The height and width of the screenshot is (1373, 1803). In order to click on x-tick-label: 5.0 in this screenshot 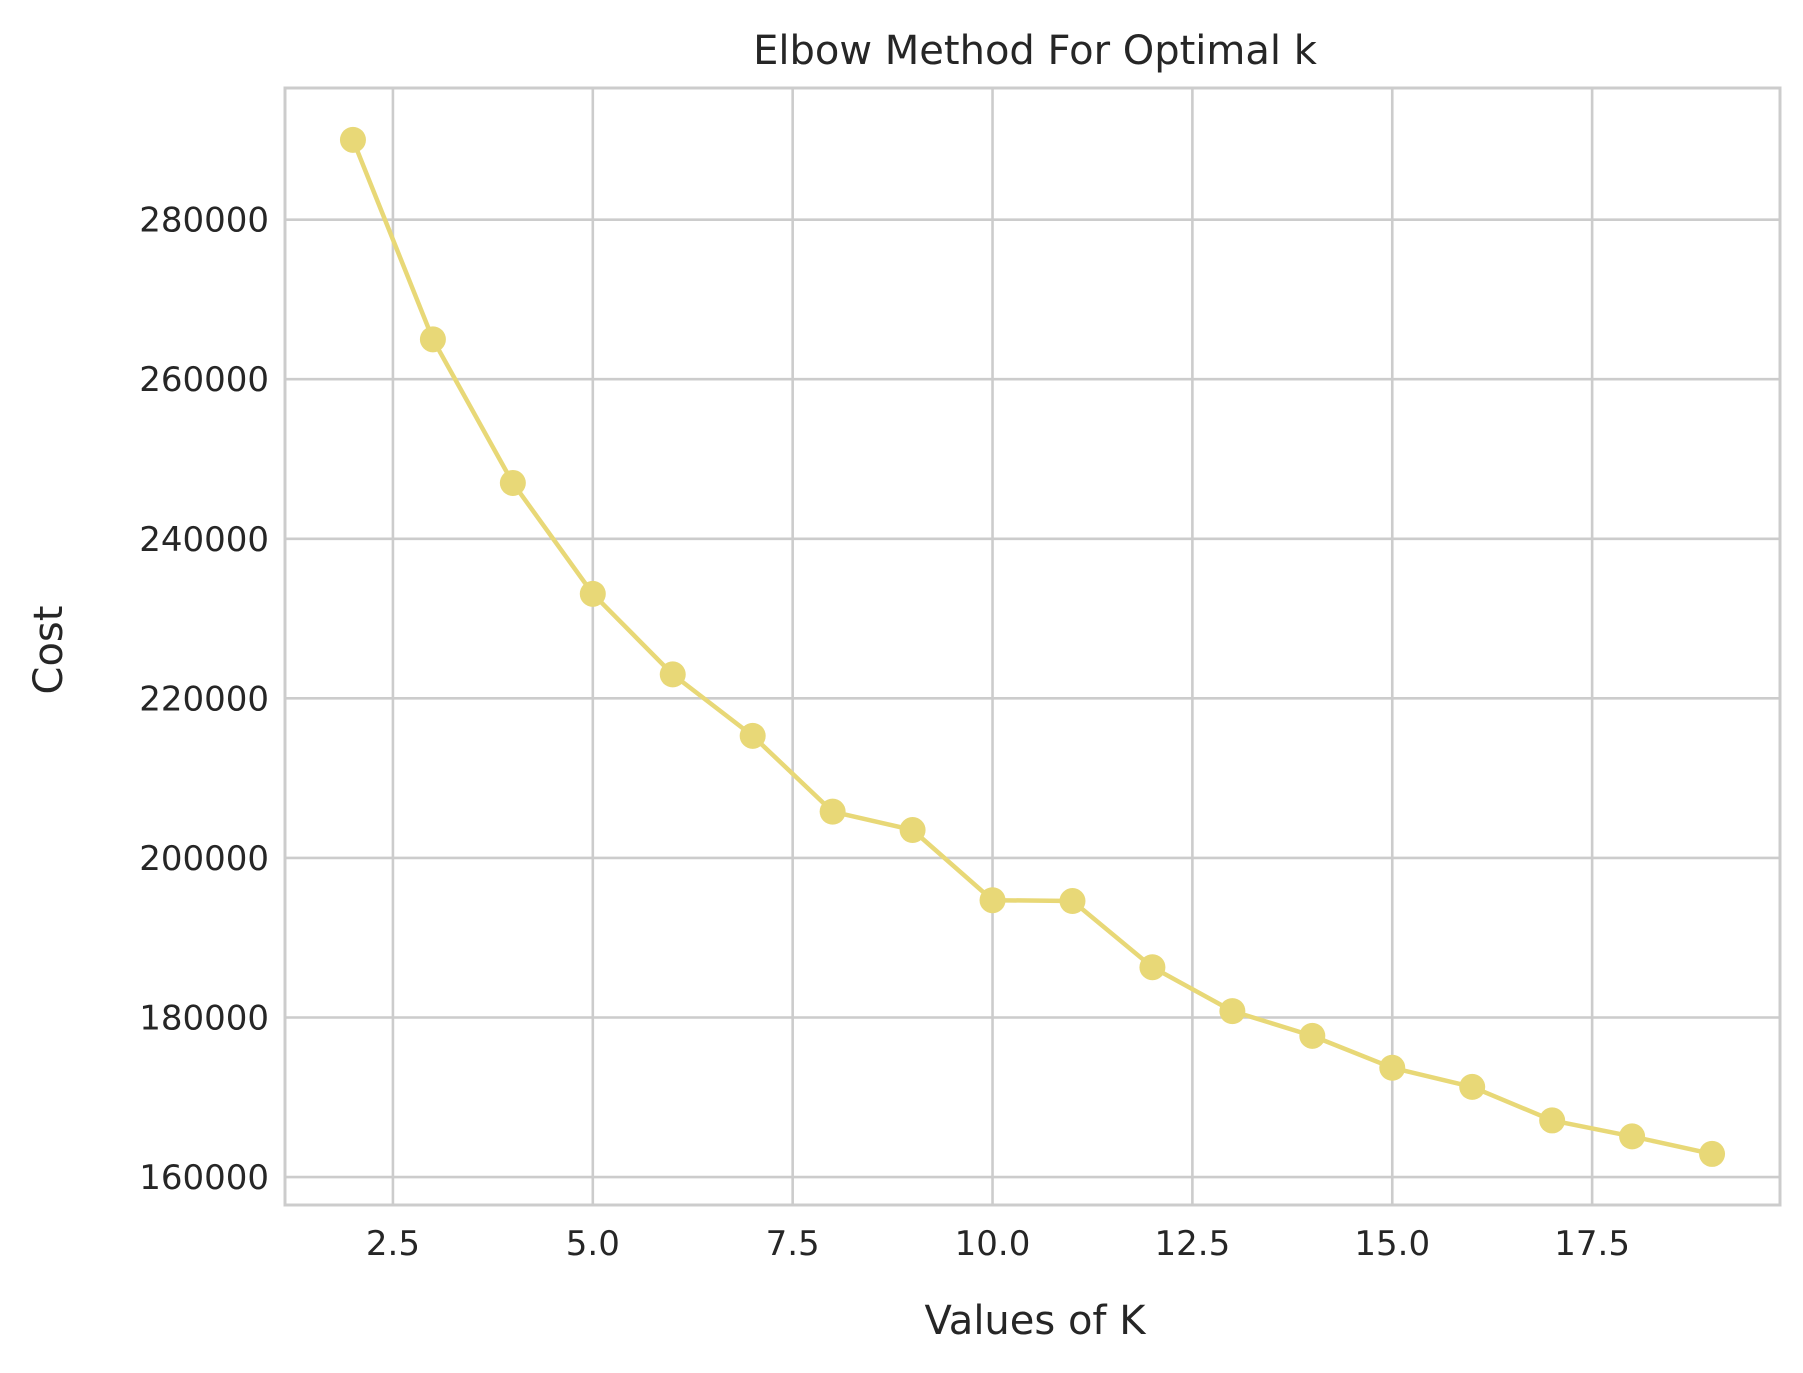, I will do `click(593, 1244)`.